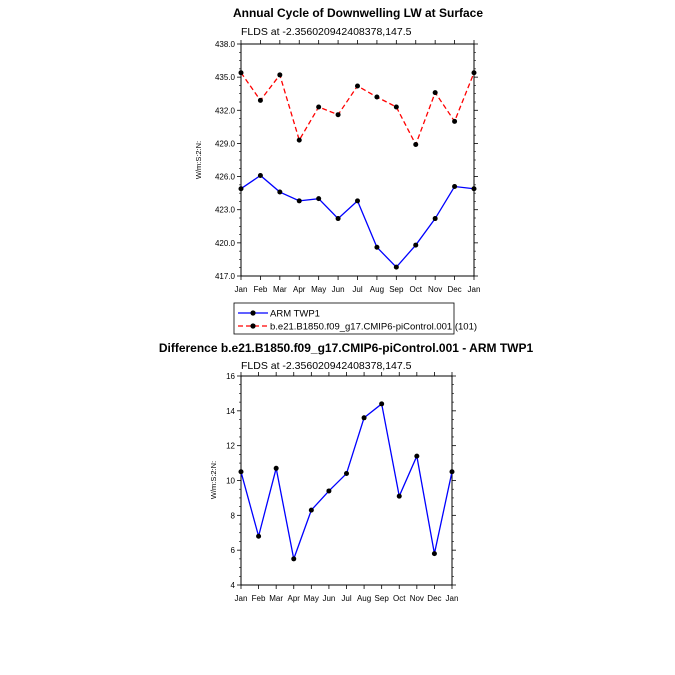 The height and width of the screenshot is (675, 675). What do you see at coordinates (311, 598) in the screenshot?
I see `chart2-xtick-label: May` at bounding box center [311, 598].